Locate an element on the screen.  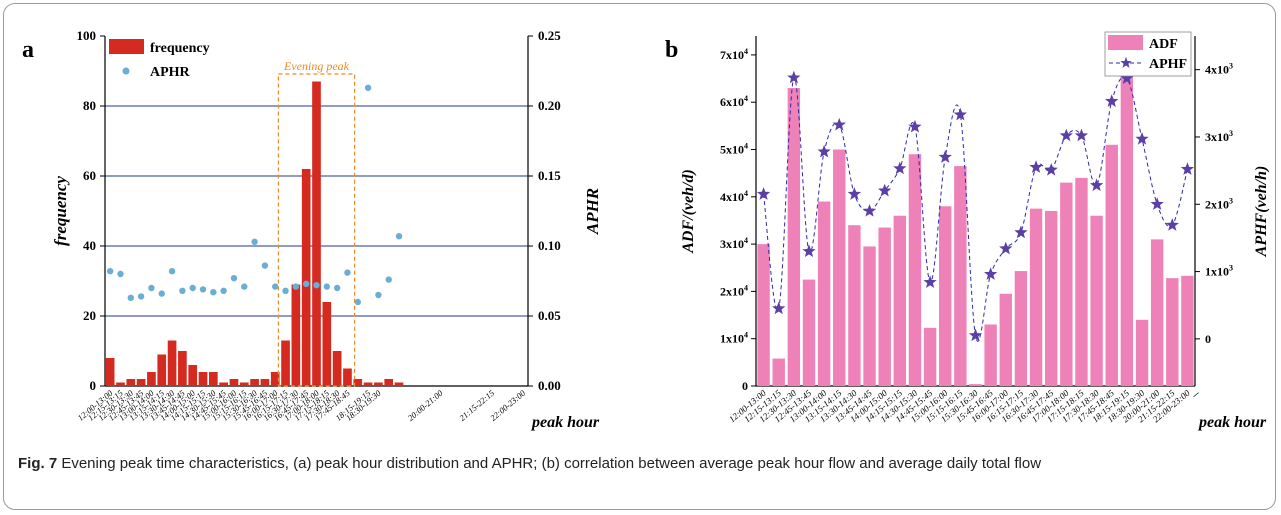
left-tick-label: 1x10⁴ is located at coordinates (734, 338).